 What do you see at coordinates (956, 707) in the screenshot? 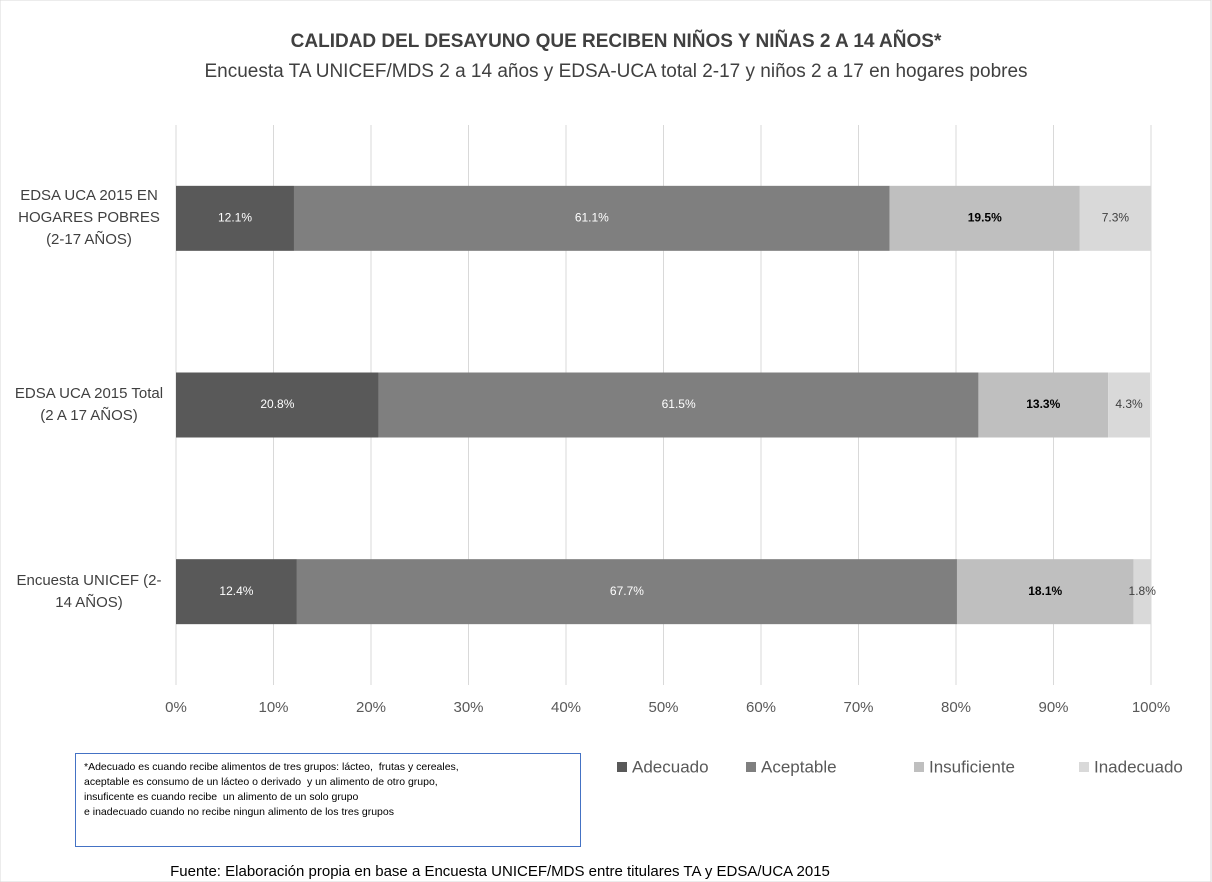
I see `x-tick-label: 80%` at bounding box center [956, 707].